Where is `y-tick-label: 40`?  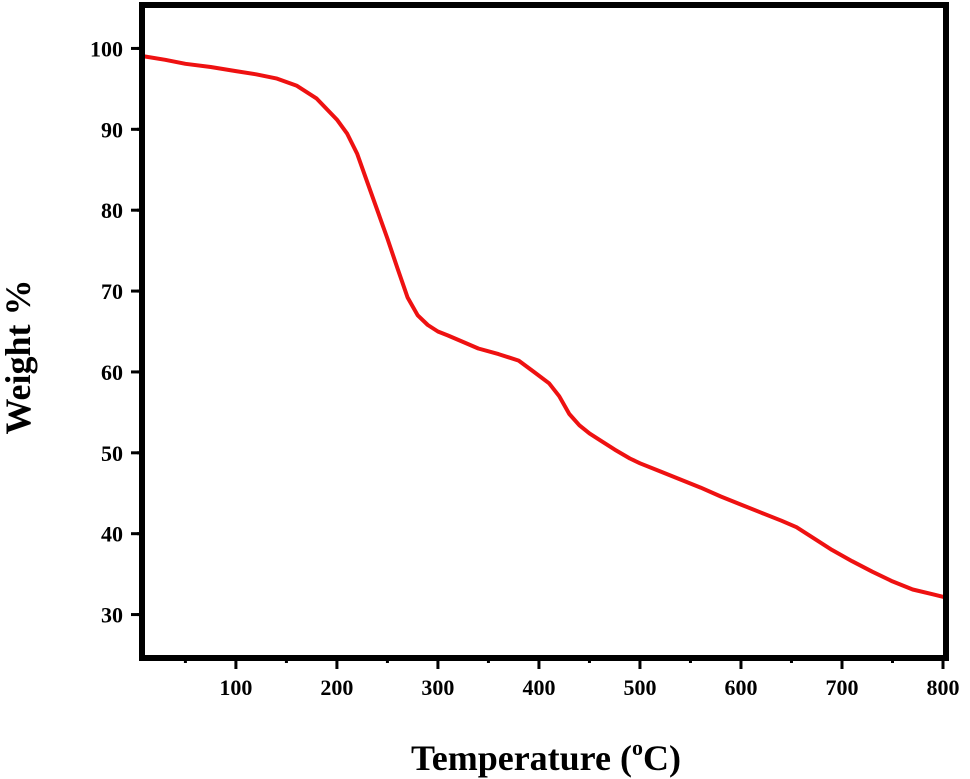
y-tick-label: 40 is located at coordinates (112, 534).